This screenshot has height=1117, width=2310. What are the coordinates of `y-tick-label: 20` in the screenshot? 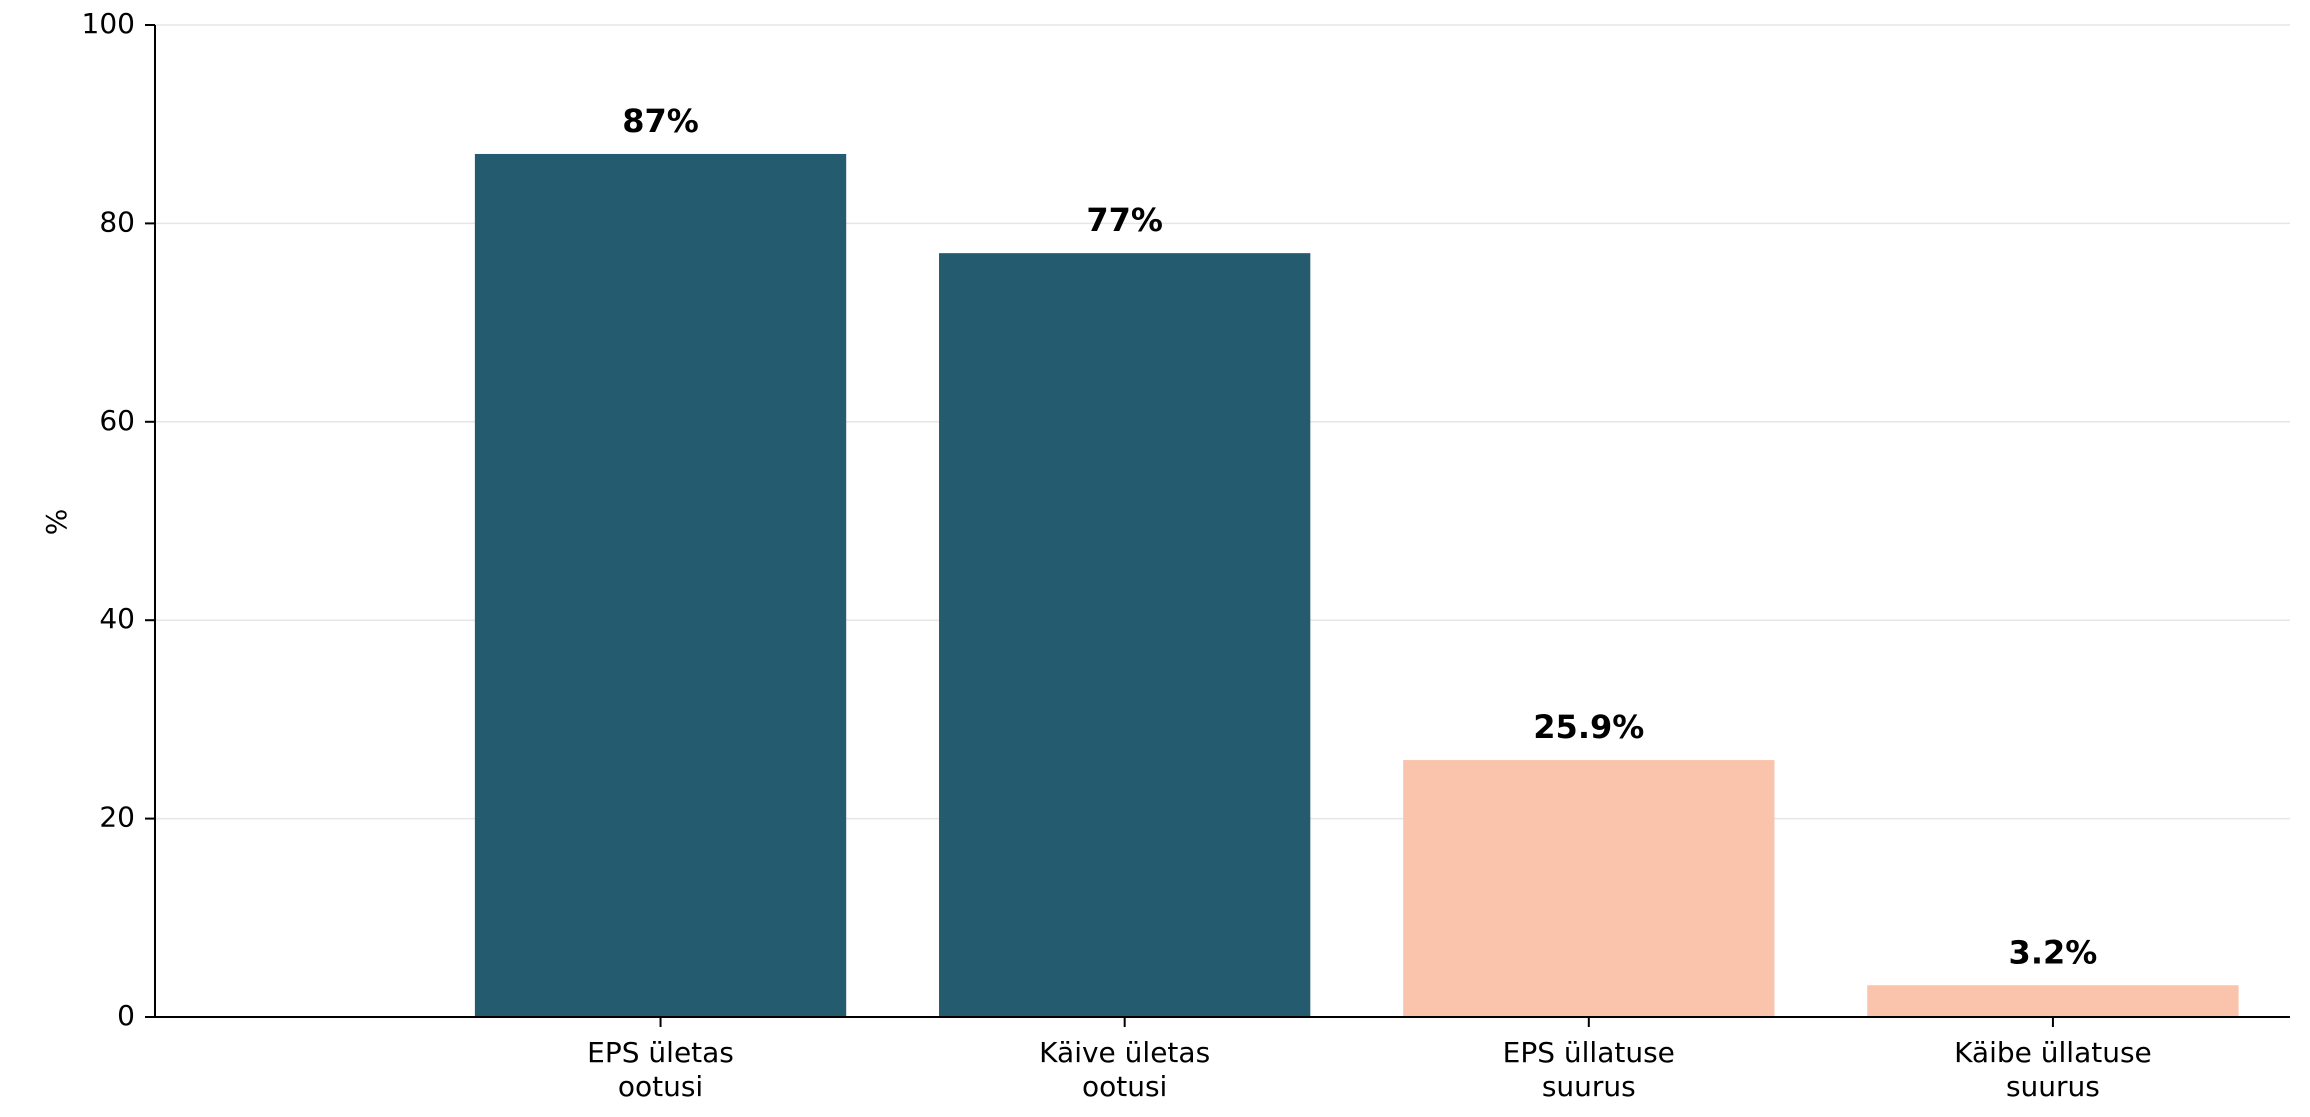 It's located at (117, 817).